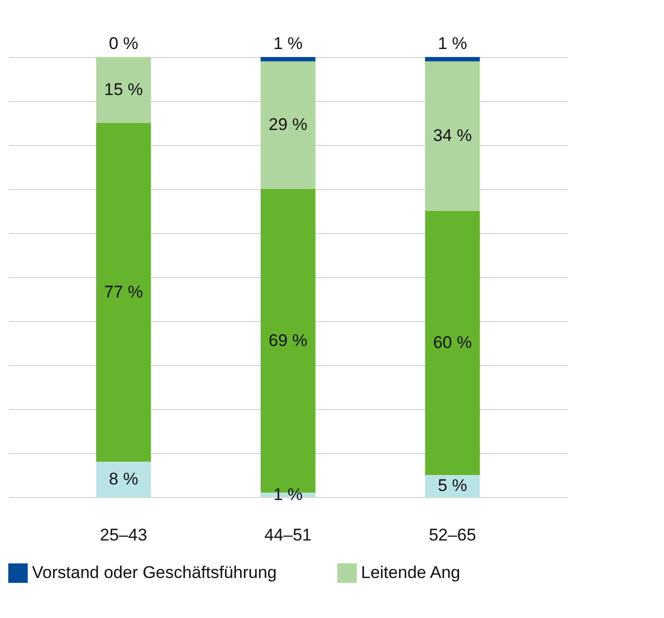  I want to click on data-label: 77 %, so click(123, 292).